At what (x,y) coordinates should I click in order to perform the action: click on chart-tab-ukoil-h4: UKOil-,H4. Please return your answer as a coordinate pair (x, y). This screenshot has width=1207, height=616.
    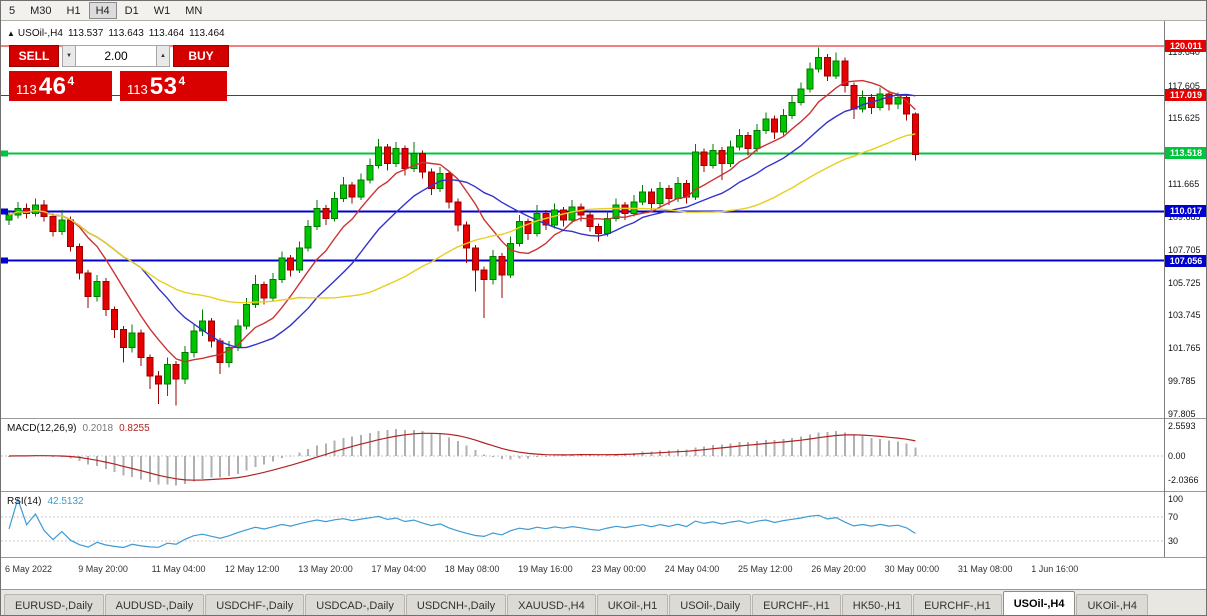
    Looking at the image, I should click on (1112, 604).